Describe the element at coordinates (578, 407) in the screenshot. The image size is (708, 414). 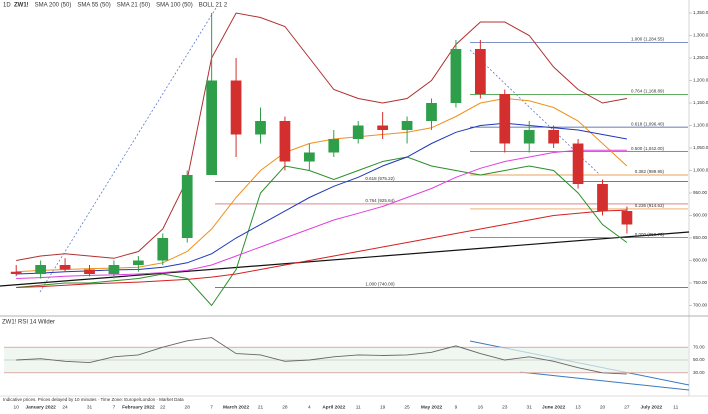
I see `x-tick-label: 13` at that location.